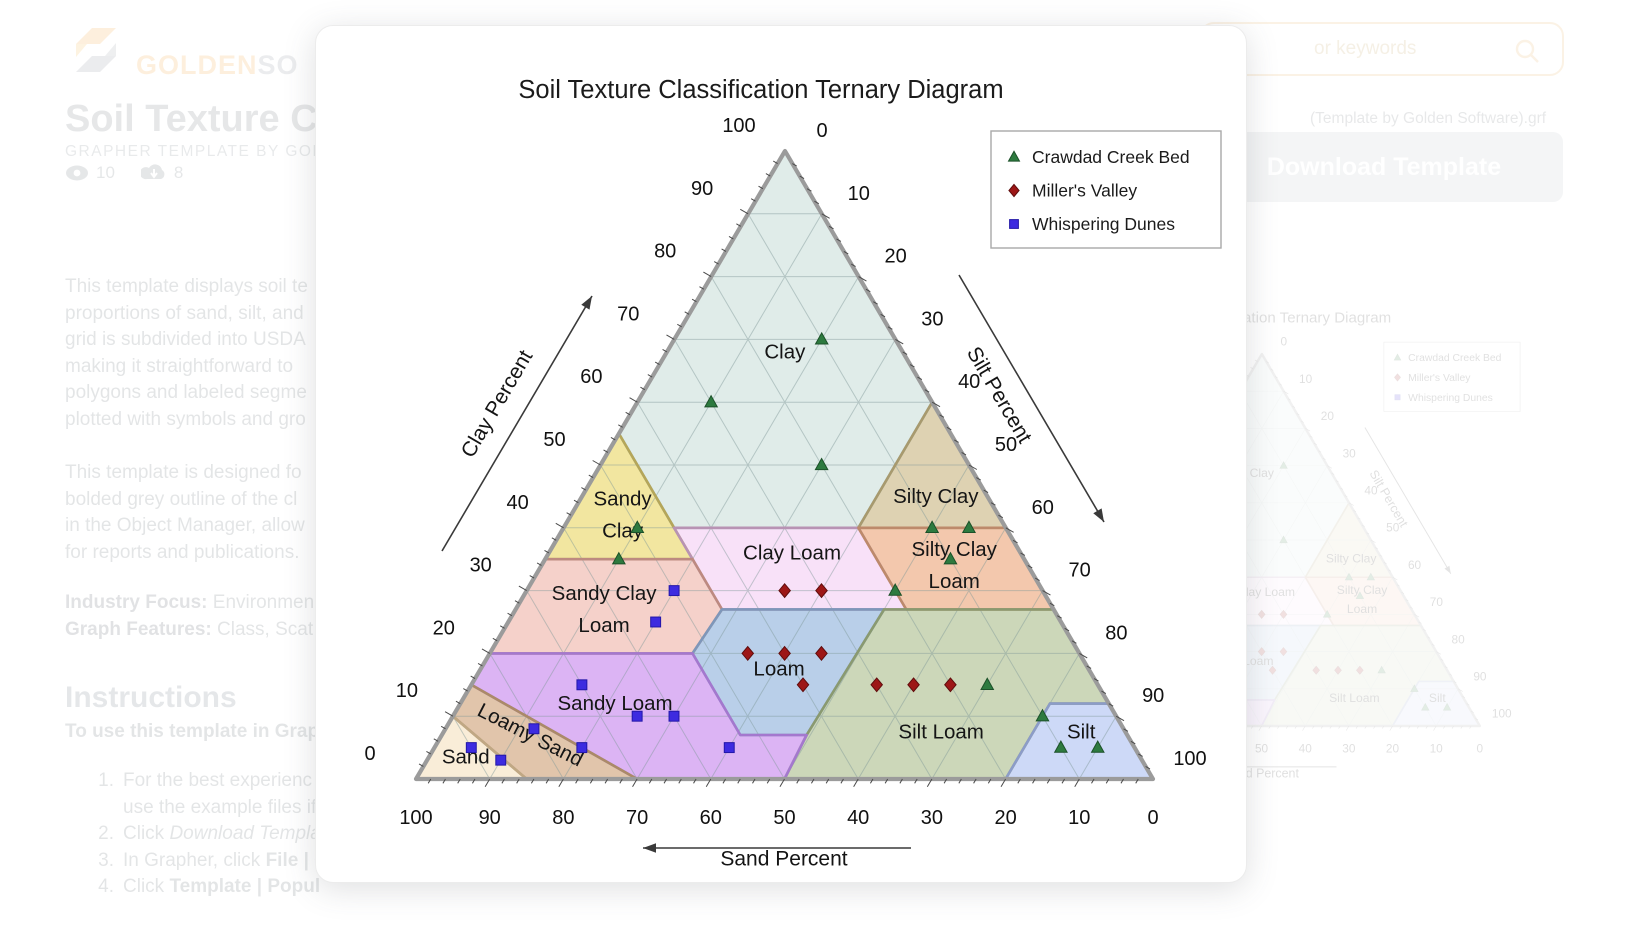 Image resolution: width=1634 pixels, height=939 pixels. Describe the element at coordinates (105, 172) in the screenshot. I see `views-count: 10` at that location.